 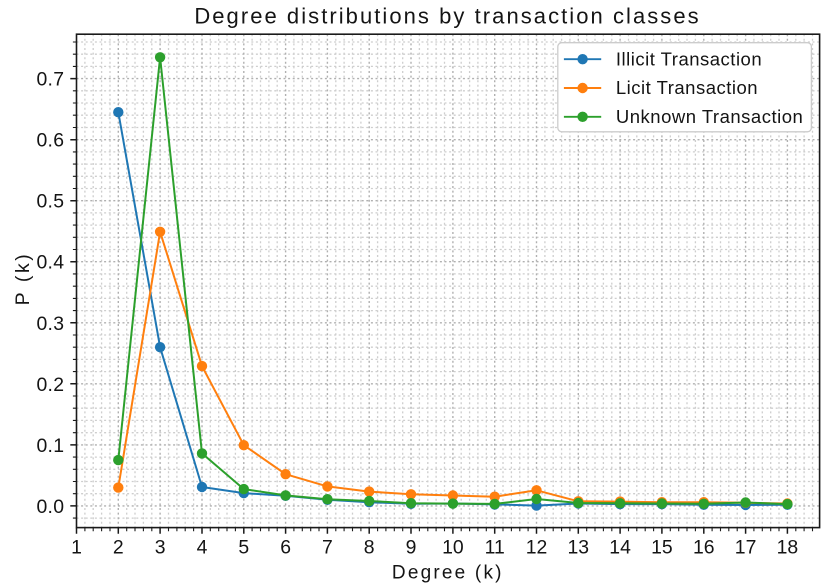 I want to click on svg-text: 0.2, so click(x=50, y=385).